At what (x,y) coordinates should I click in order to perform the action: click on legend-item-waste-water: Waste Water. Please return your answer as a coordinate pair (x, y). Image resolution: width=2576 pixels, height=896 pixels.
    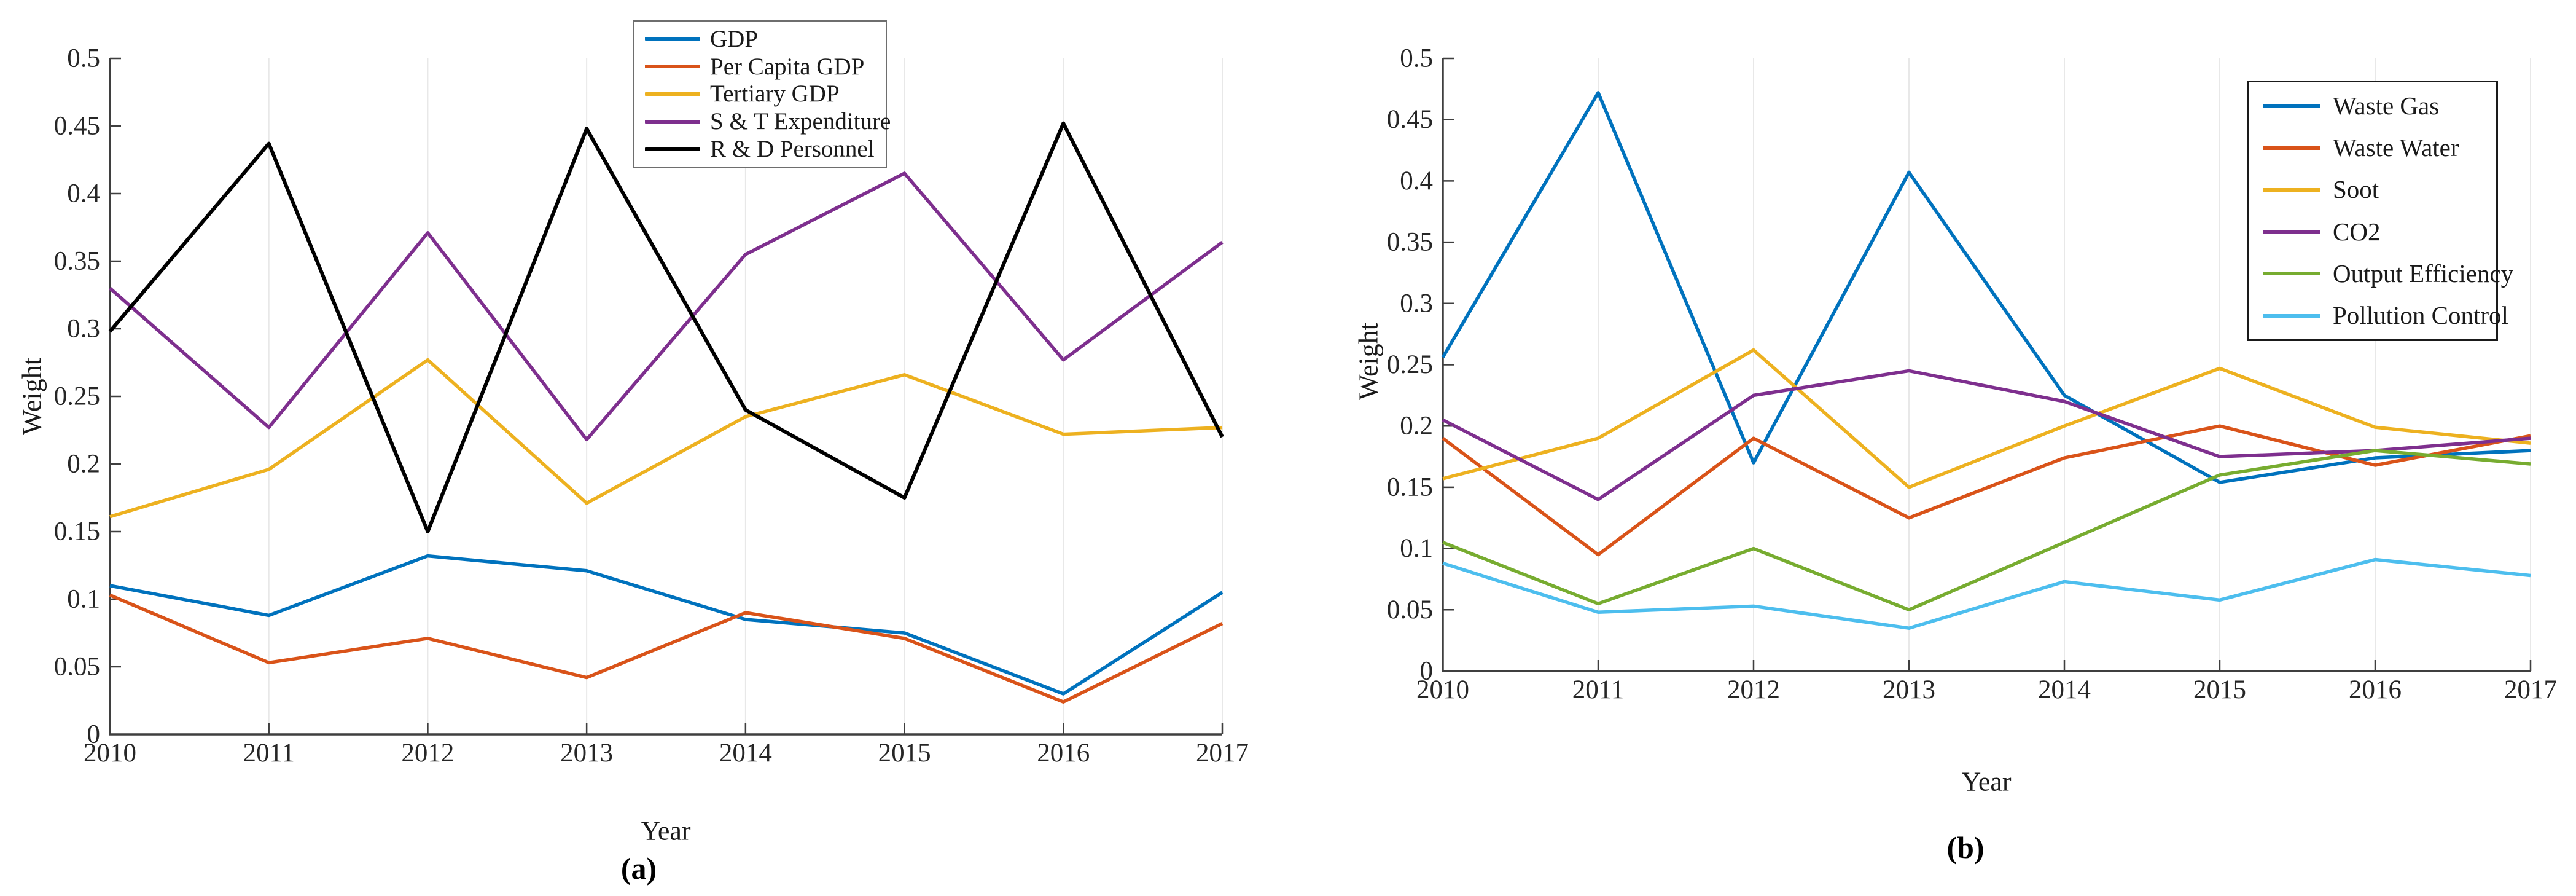
    Looking at the image, I should click on (2379, 147).